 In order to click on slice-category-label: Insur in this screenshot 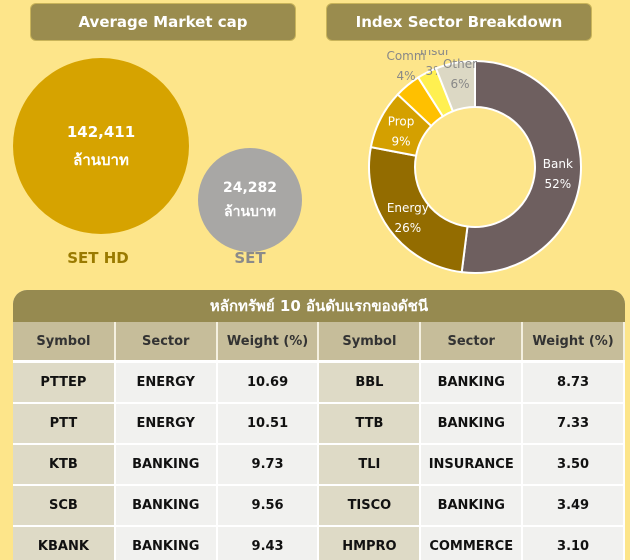, I will do `click(435, 54)`.